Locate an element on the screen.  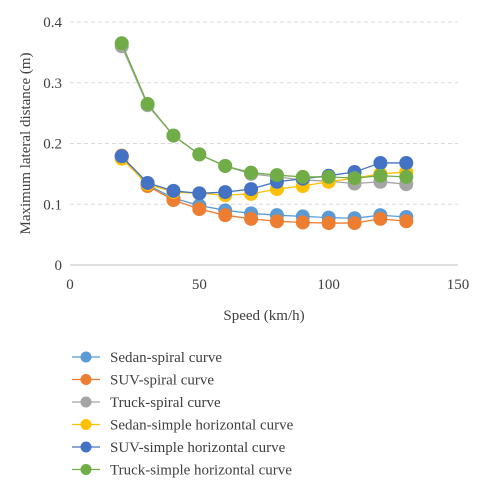
y-tick-label: 0 is located at coordinates (59, 266).